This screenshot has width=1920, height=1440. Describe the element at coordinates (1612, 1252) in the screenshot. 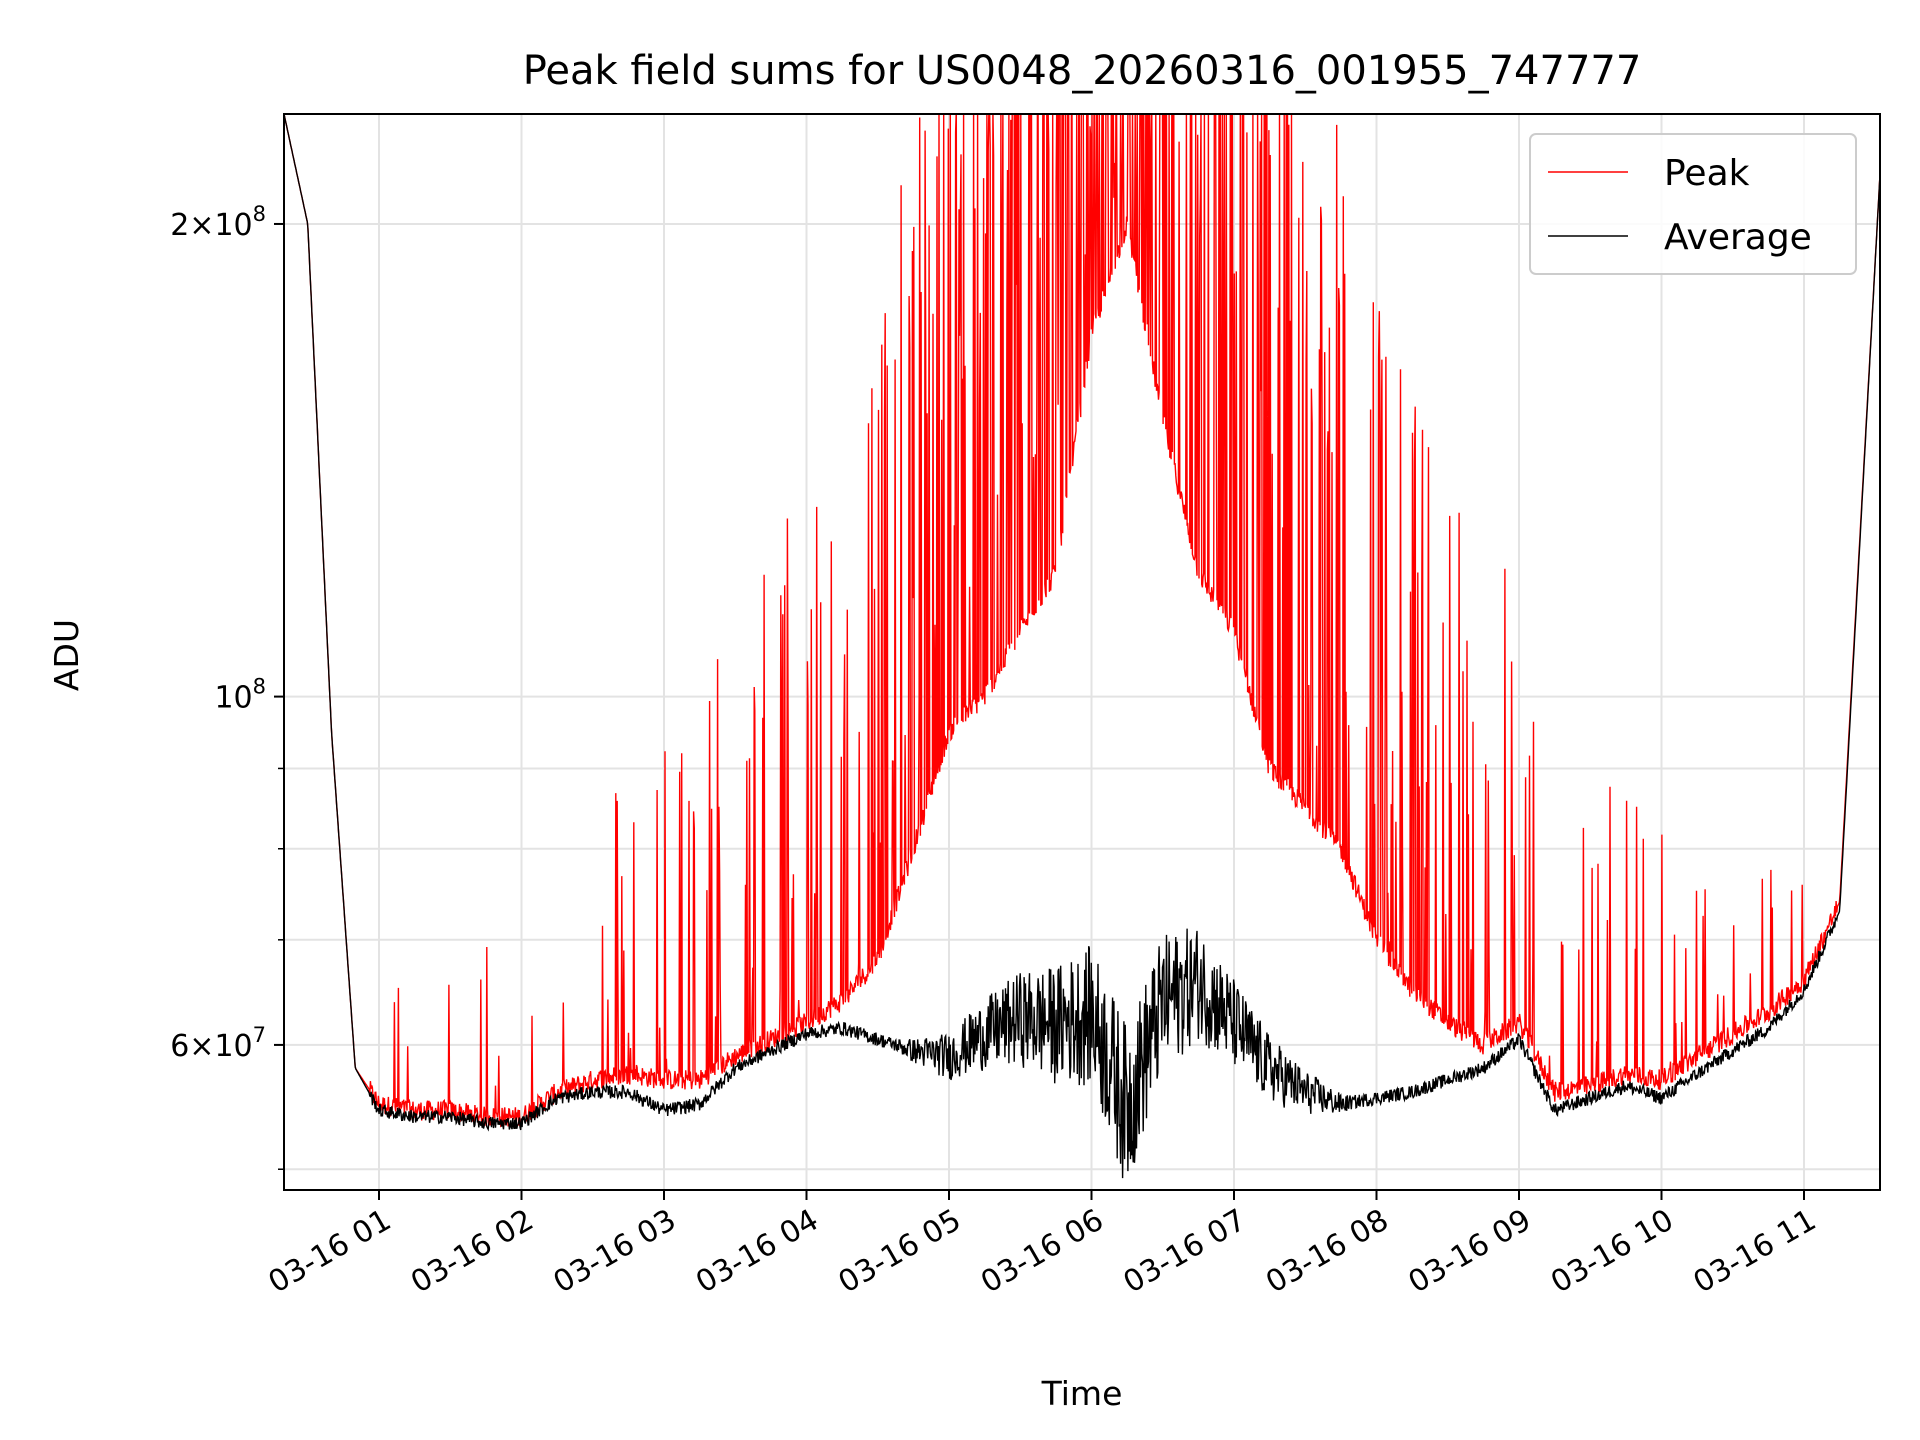

I see `x-tick-label: 03-16 10` at that location.